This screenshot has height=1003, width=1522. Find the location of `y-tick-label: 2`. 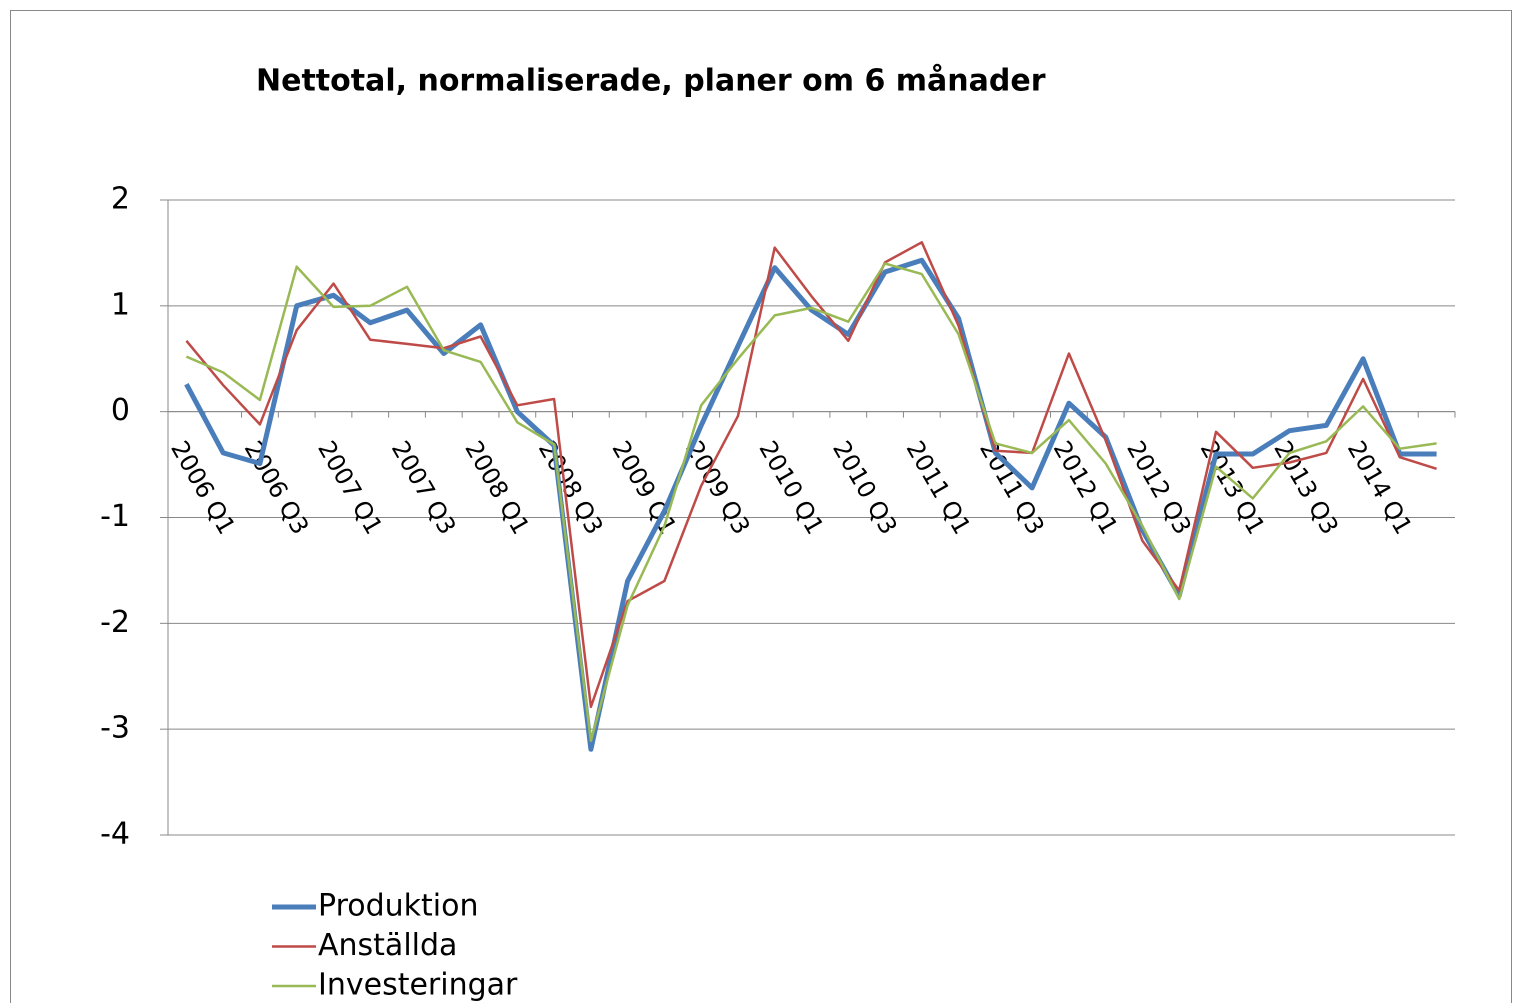

y-tick-label: 2 is located at coordinates (120, 199).